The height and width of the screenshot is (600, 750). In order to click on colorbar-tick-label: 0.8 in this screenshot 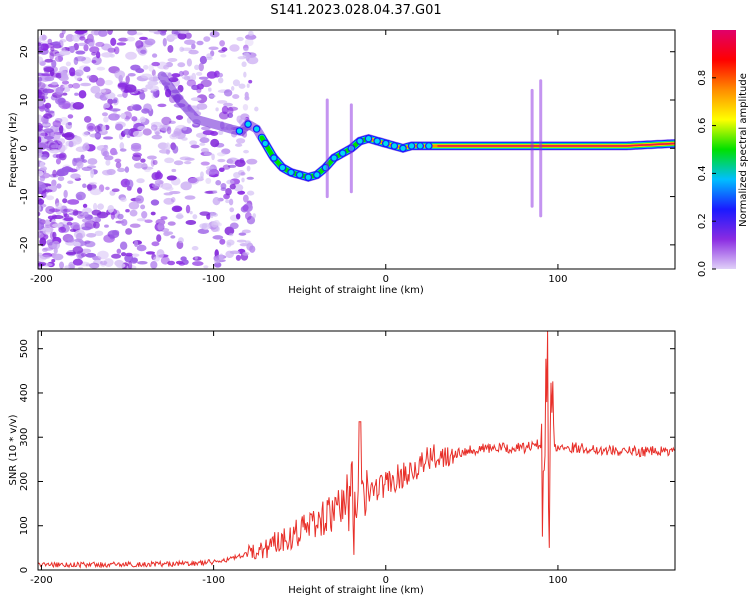, I will do `click(702, 78)`.